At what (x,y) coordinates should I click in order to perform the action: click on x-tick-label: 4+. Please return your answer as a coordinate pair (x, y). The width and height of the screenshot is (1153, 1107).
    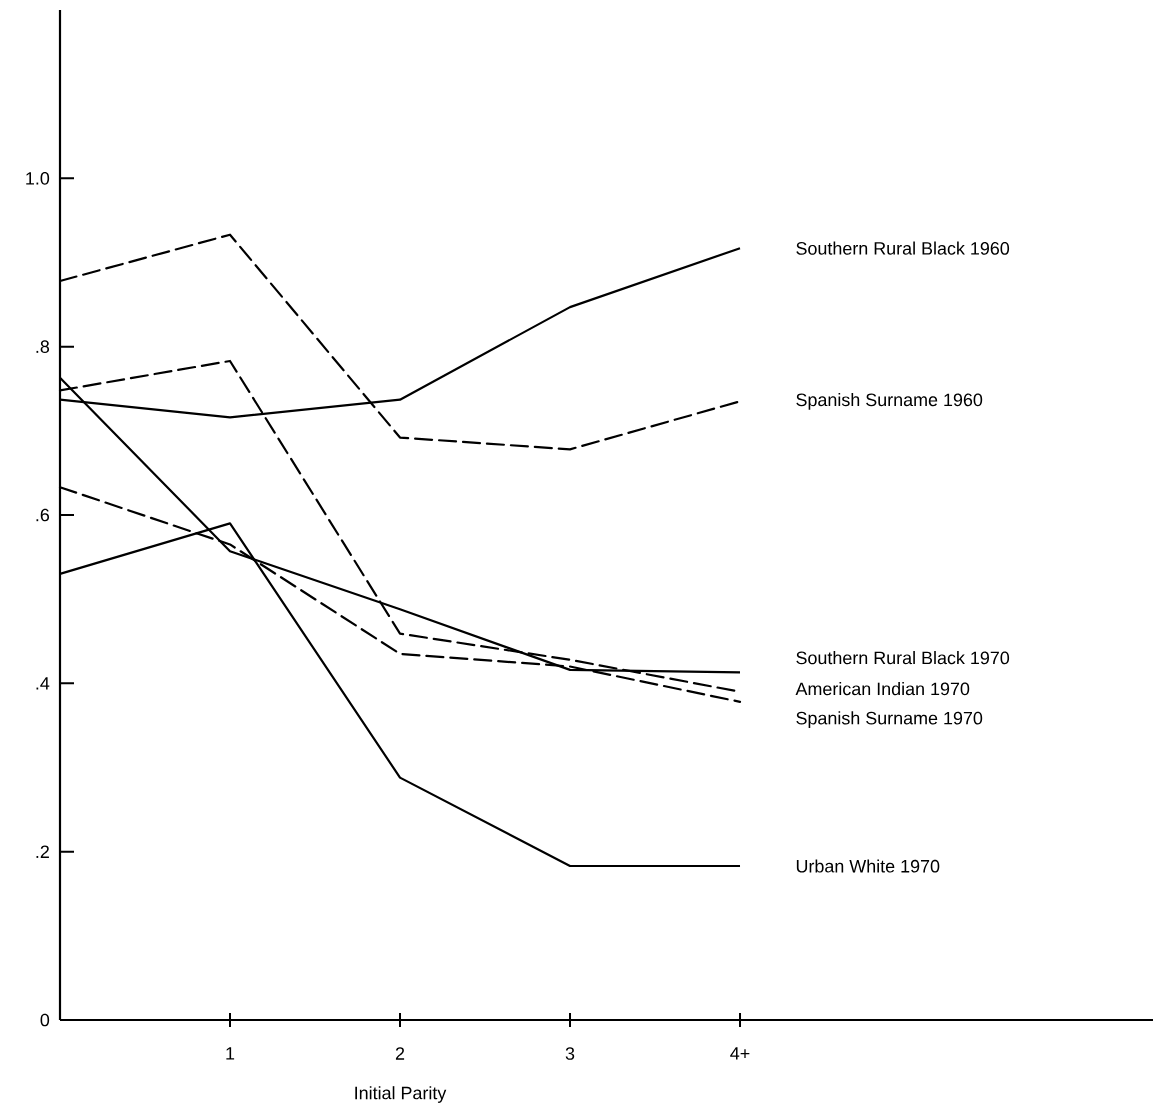
    Looking at the image, I should click on (740, 1053).